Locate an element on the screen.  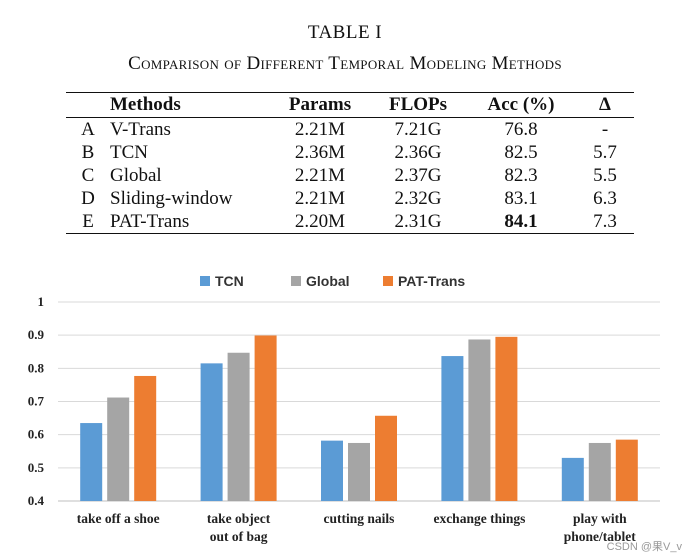
row-acc: 83.1 is located at coordinates (521, 198).